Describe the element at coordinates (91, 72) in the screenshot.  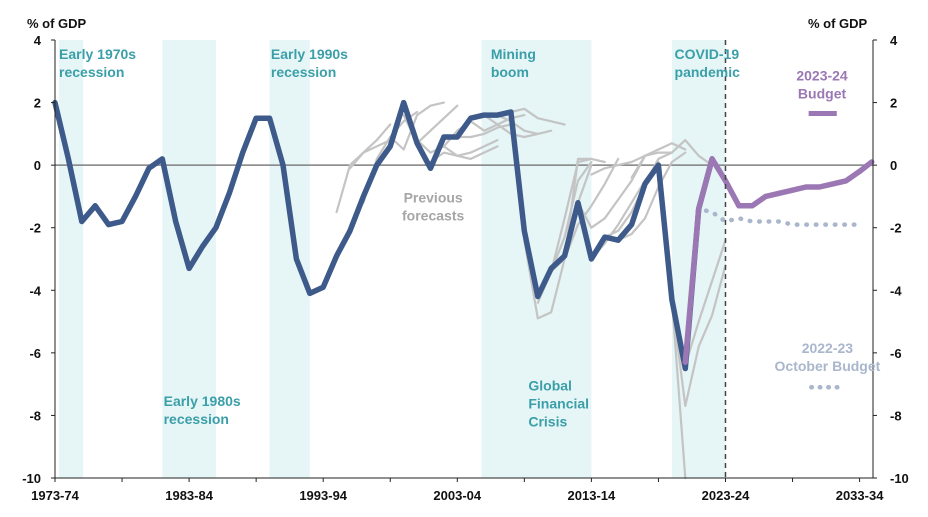
I see `label-early-1970s-line: recession` at that location.